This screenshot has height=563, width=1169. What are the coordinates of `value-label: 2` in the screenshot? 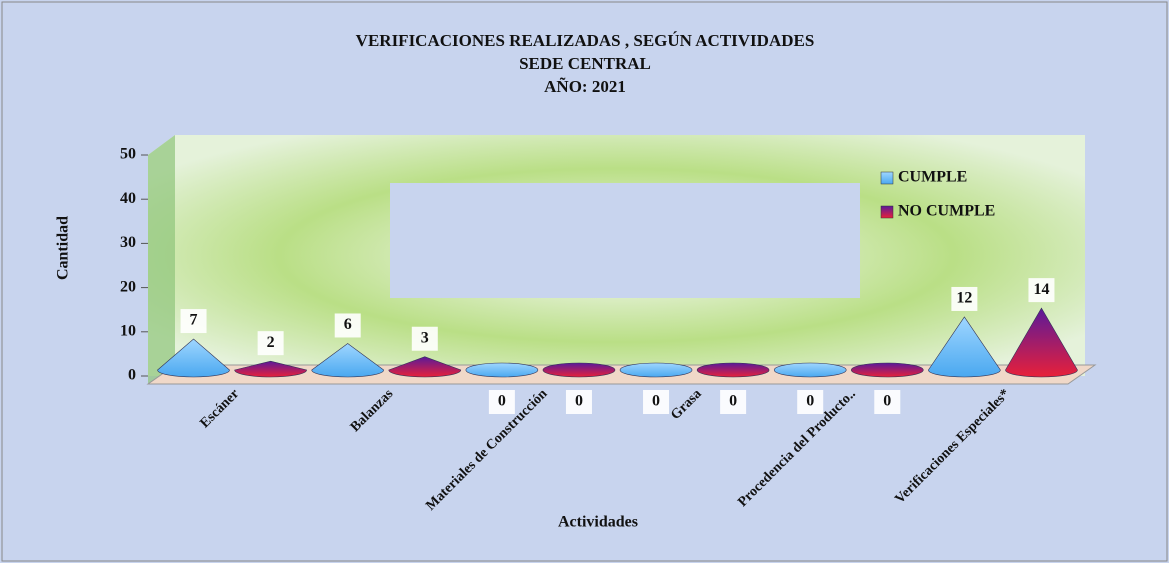 It's located at (271, 342).